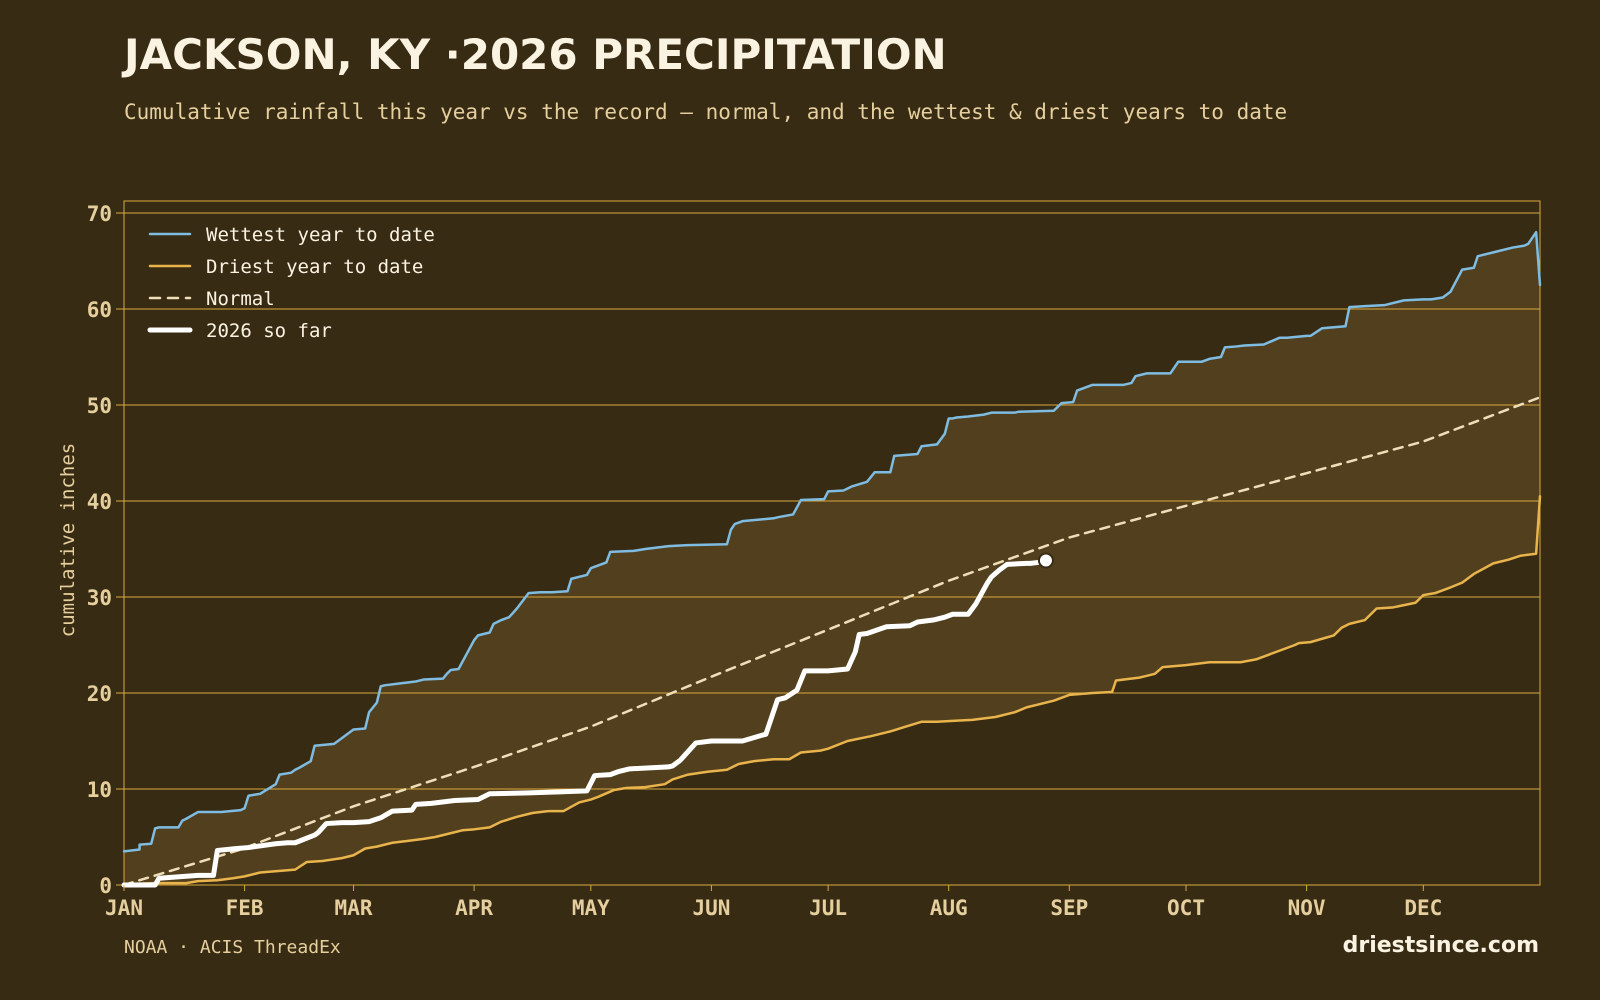  What do you see at coordinates (354, 908) in the screenshot?
I see `x-tick-label: MAR` at bounding box center [354, 908].